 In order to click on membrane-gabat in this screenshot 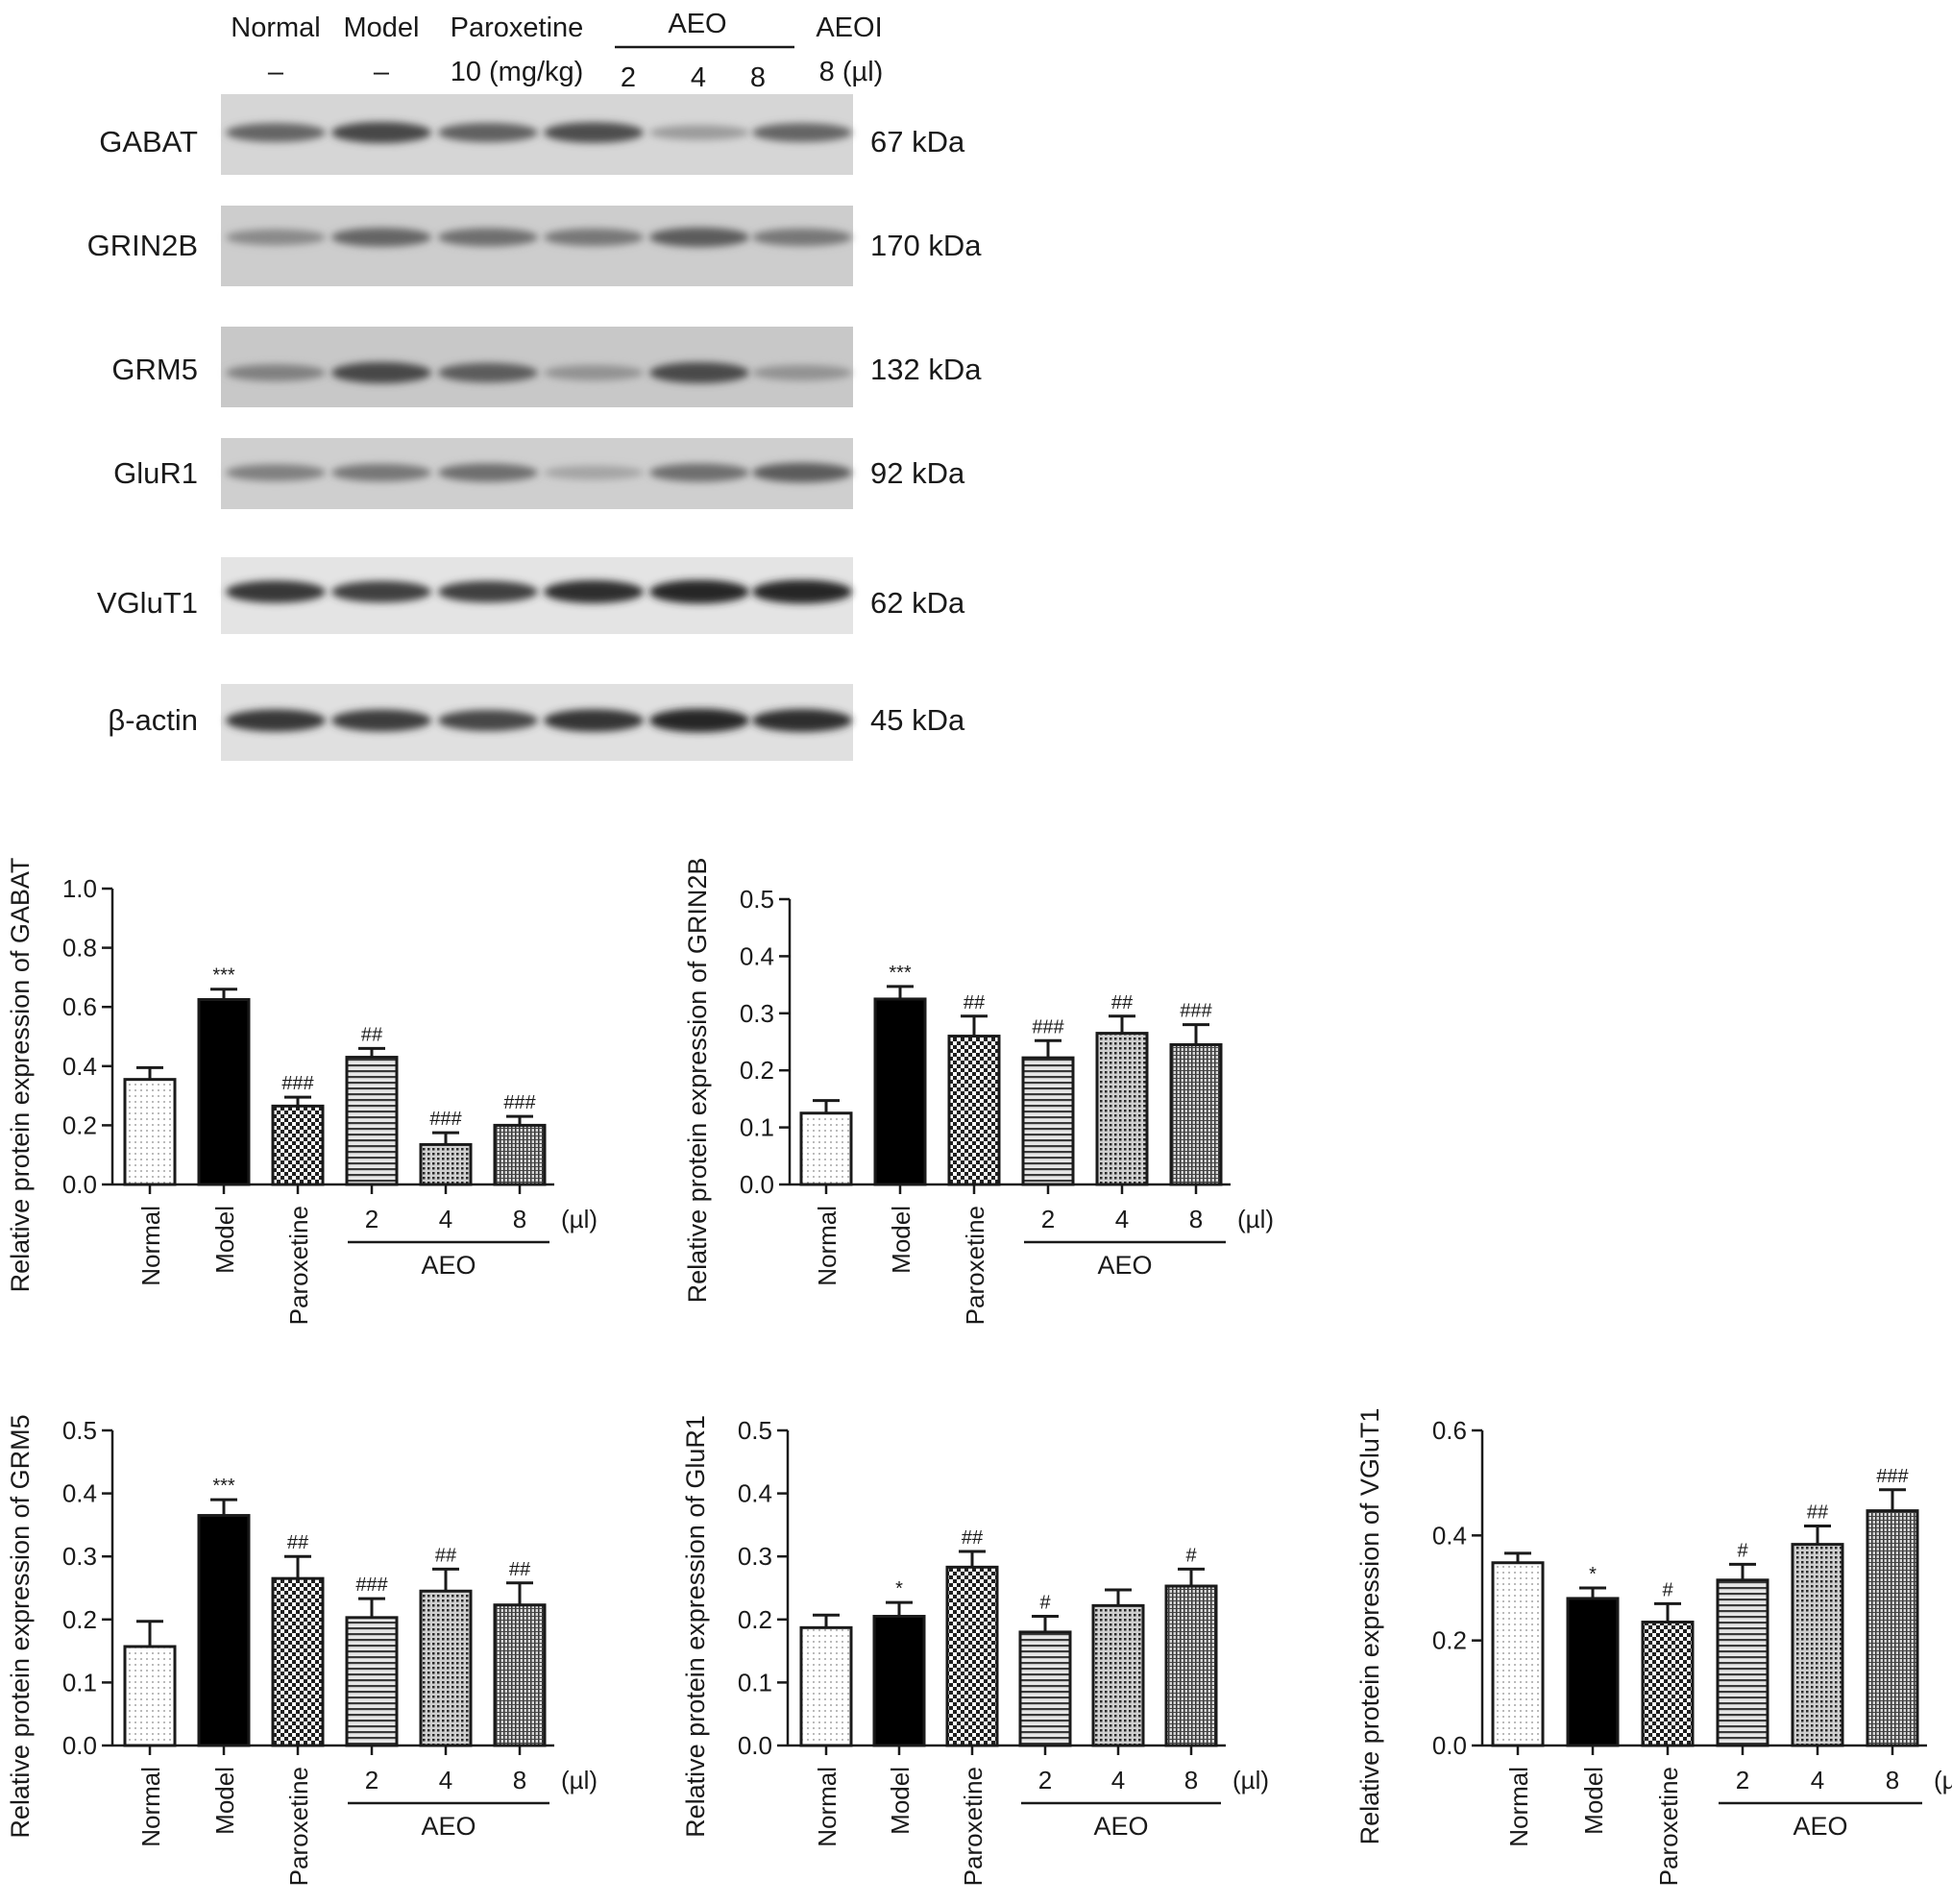, I will do `click(537, 134)`.